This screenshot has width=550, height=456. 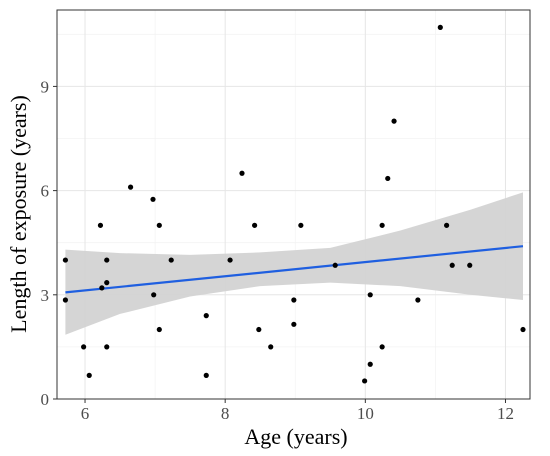 What do you see at coordinates (45, 86) in the screenshot?
I see `y-tick-label: 9` at bounding box center [45, 86].